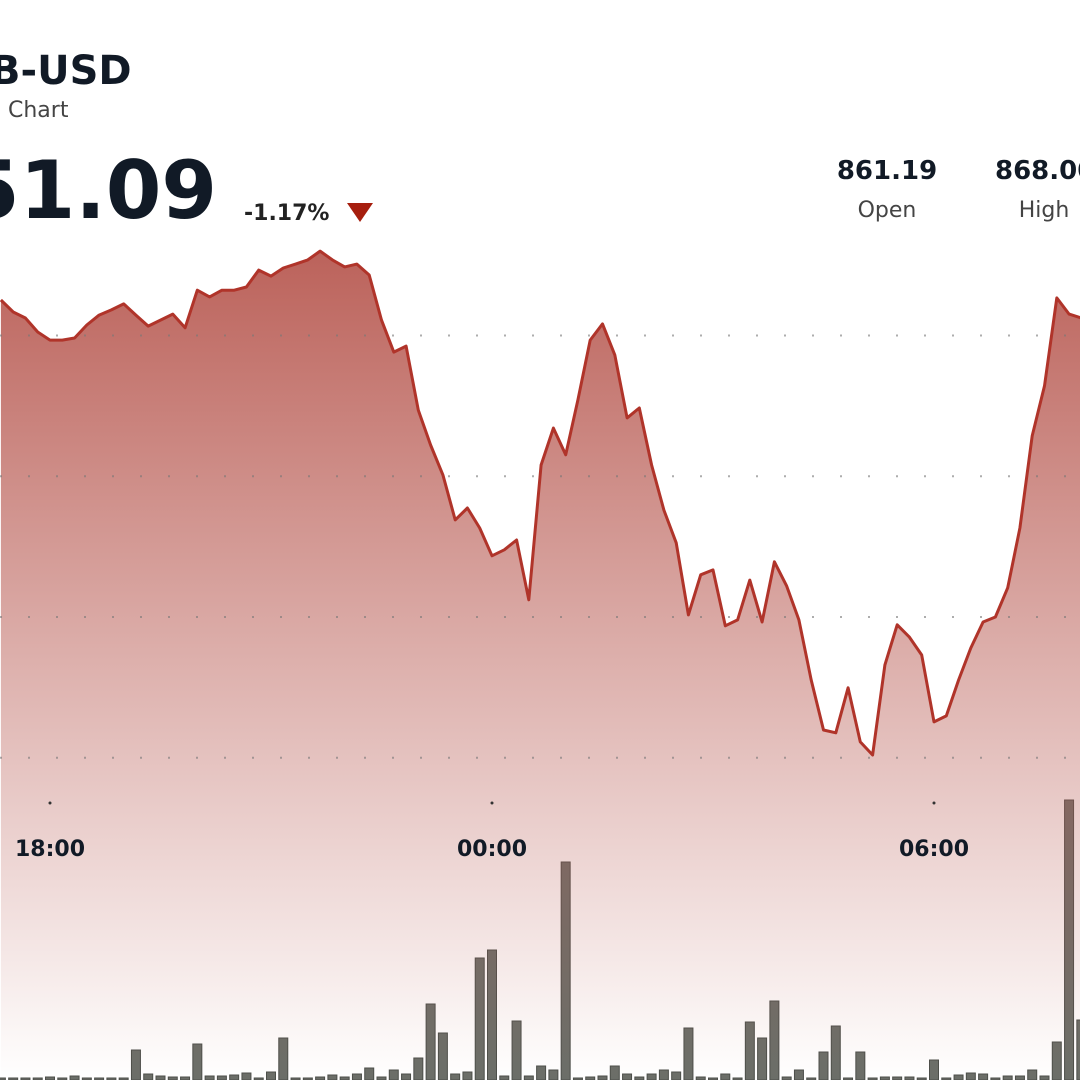  What do you see at coordinates (887, 210) in the screenshot?
I see `stat-label: Open` at bounding box center [887, 210].